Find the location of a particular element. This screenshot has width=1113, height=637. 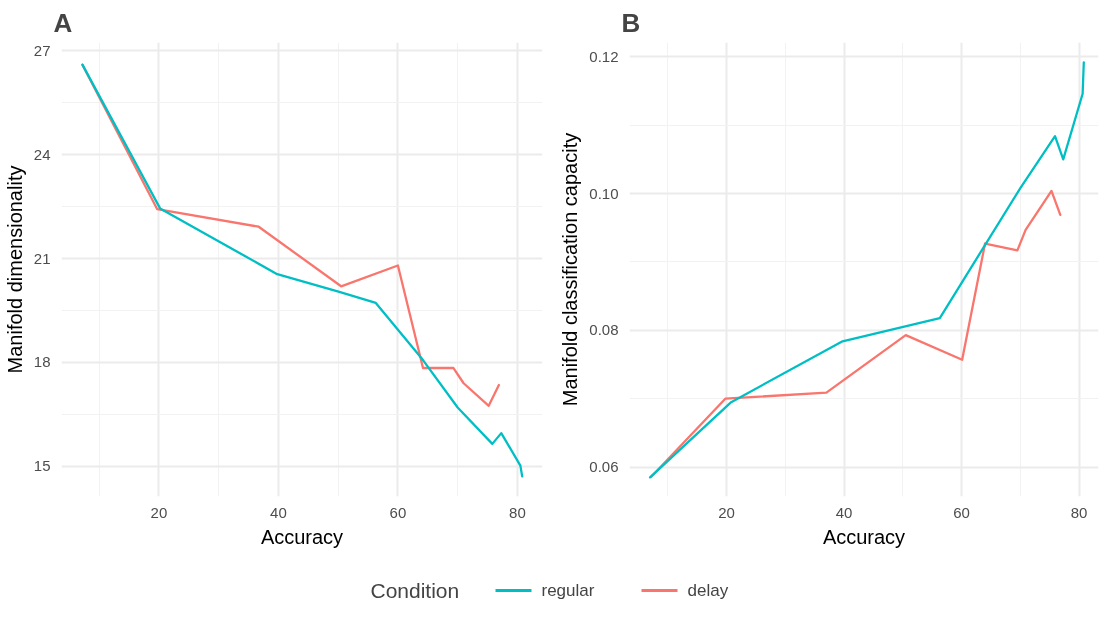

y-tick-label: 0.08 is located at coordinates (604, 330).